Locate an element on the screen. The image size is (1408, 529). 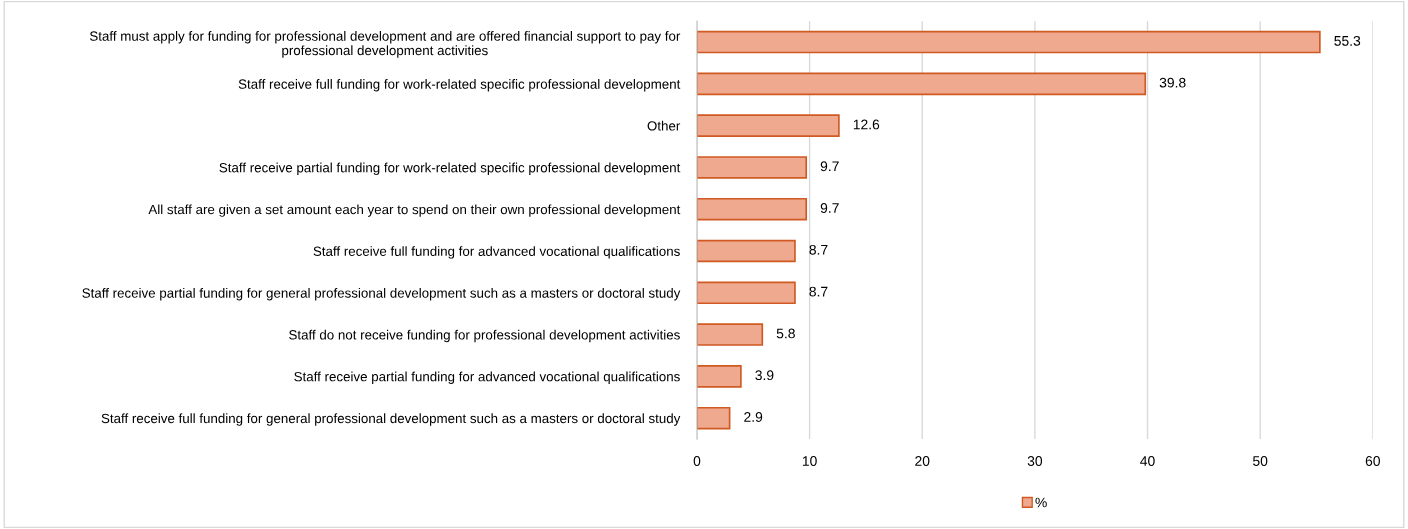
legend-label: % is located at coordinates (1041, 502).